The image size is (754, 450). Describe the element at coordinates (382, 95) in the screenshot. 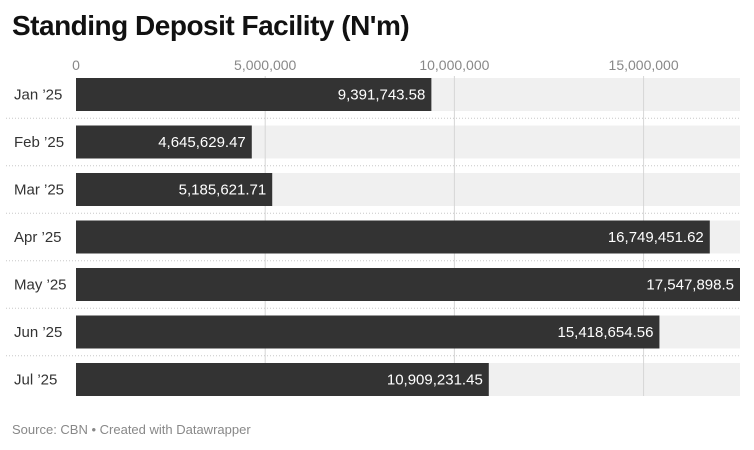

I see `bar-value-label: 9,391,743.58` at that location.